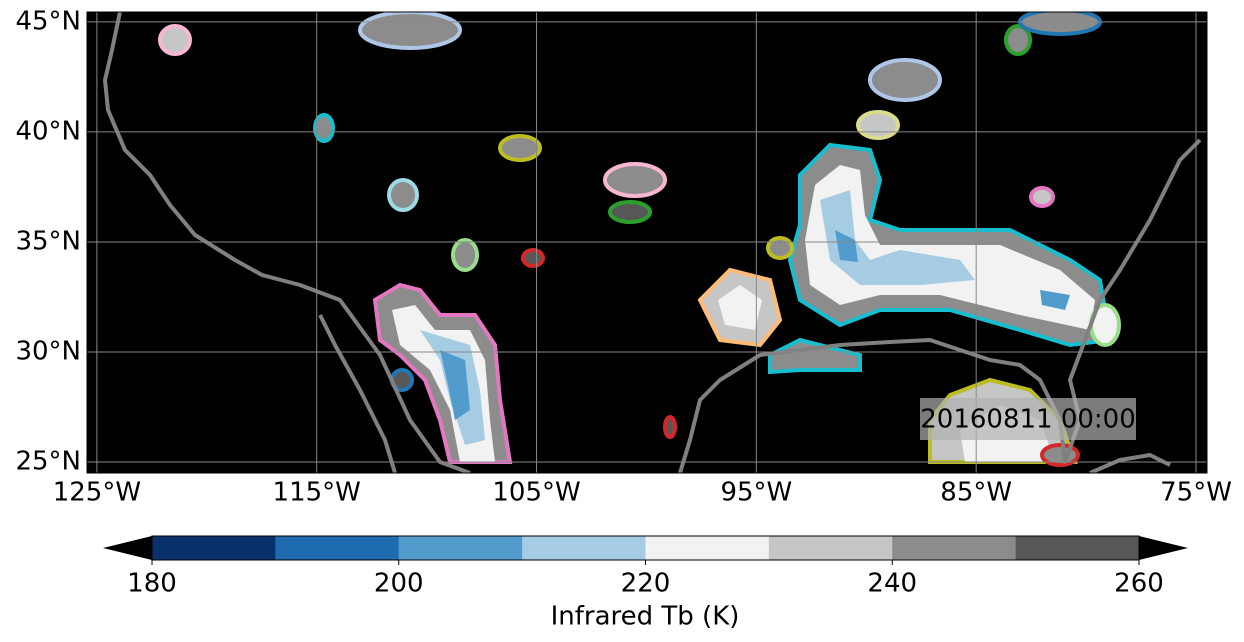  Describe the element at coordinates (1196, 493) in the screenshot. I see `x-tick-label: 75°W` at that location.